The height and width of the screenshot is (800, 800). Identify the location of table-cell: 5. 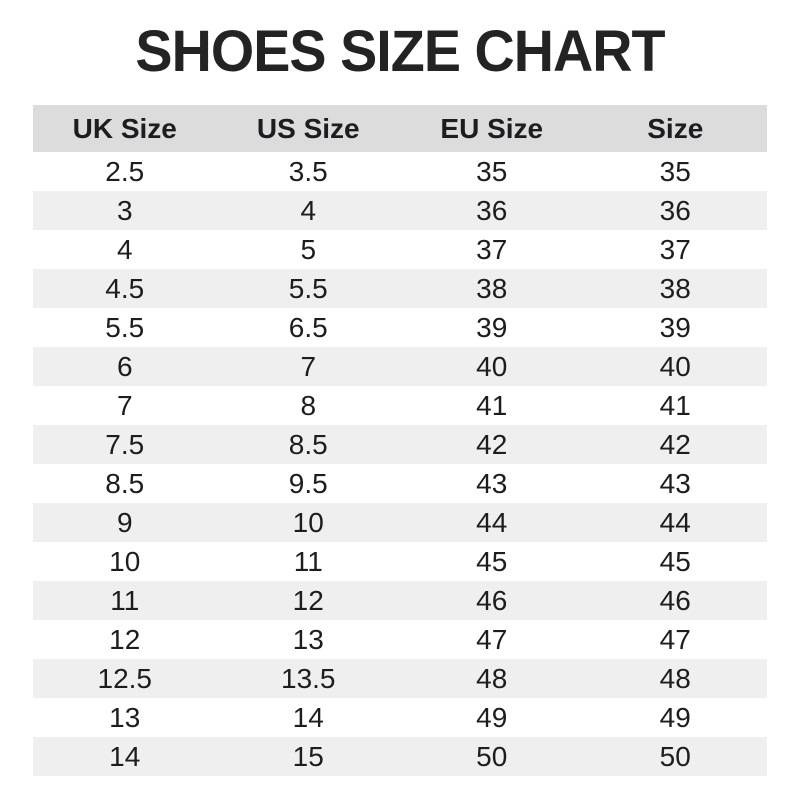
(308, 249).